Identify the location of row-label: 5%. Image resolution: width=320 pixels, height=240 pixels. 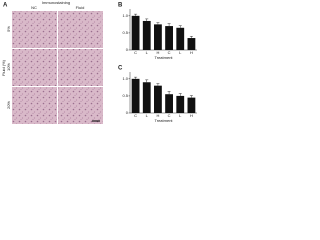
(8, 29).